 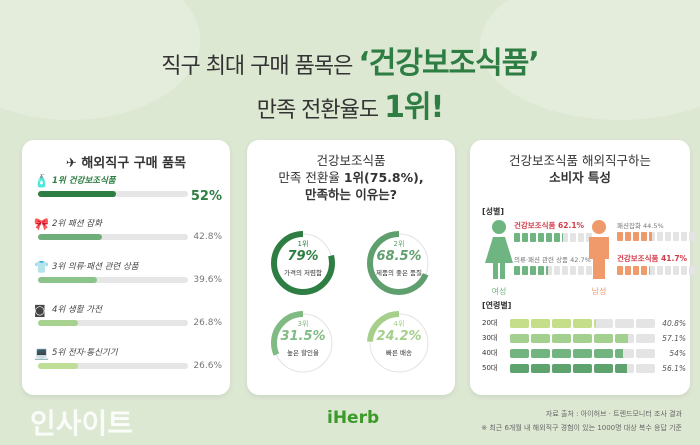 I want to click on age-value: 57.1%, so click(x=674, y=338).